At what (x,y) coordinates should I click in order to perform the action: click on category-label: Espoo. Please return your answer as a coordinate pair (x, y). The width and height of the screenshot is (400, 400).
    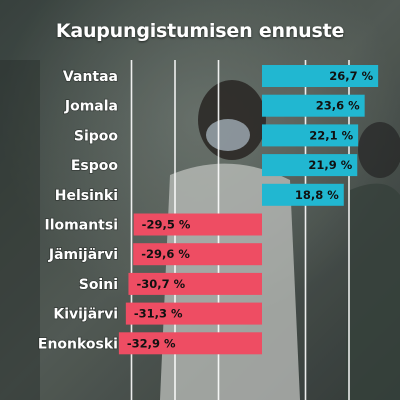
    Looking at the image, I should click on (95, 166).